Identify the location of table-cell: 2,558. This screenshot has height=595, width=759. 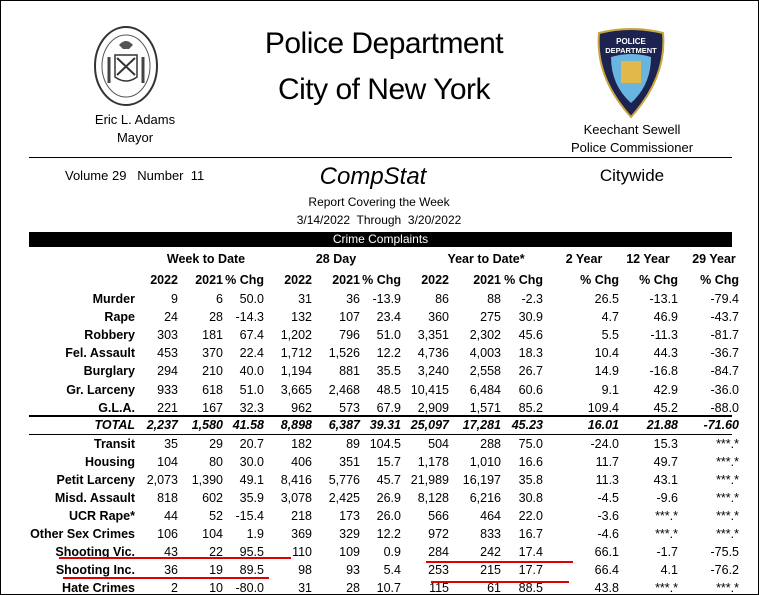
(485, 371).